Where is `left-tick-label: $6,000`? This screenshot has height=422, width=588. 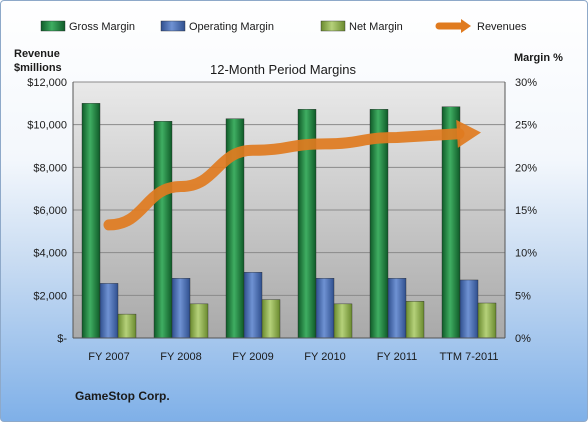
left-tick-label: $6,000 is located at coordinates (50, 211).